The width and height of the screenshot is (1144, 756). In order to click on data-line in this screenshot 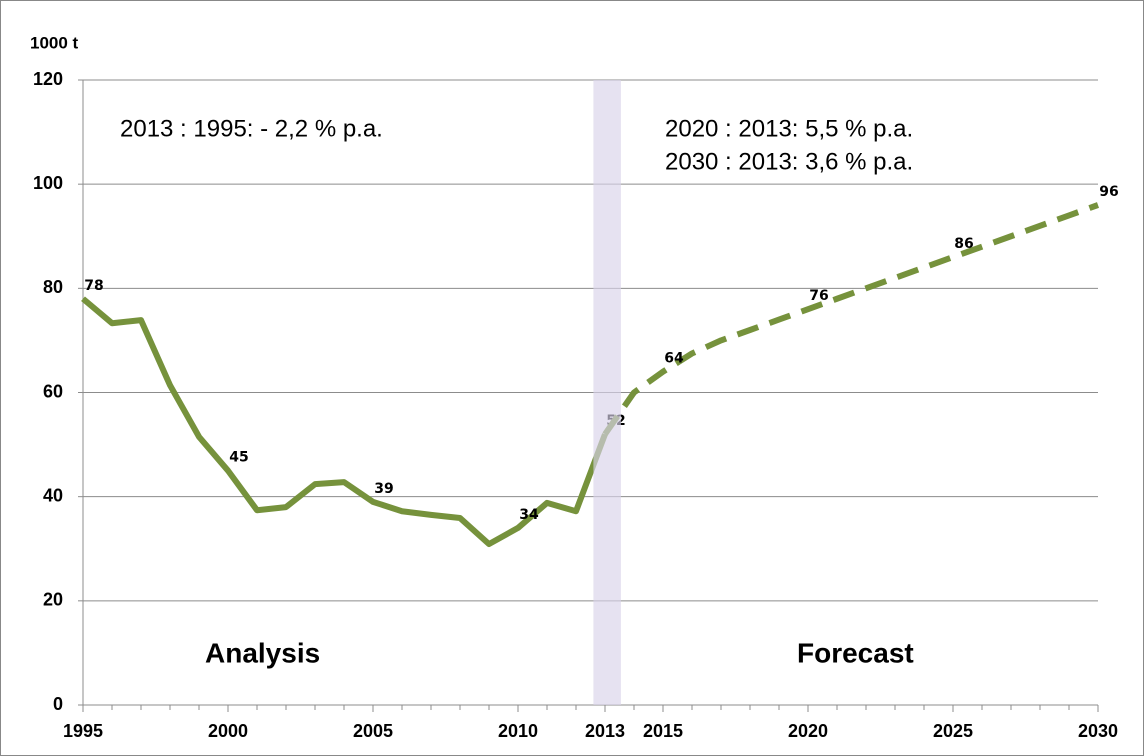, I will do `click(851, 319)`.